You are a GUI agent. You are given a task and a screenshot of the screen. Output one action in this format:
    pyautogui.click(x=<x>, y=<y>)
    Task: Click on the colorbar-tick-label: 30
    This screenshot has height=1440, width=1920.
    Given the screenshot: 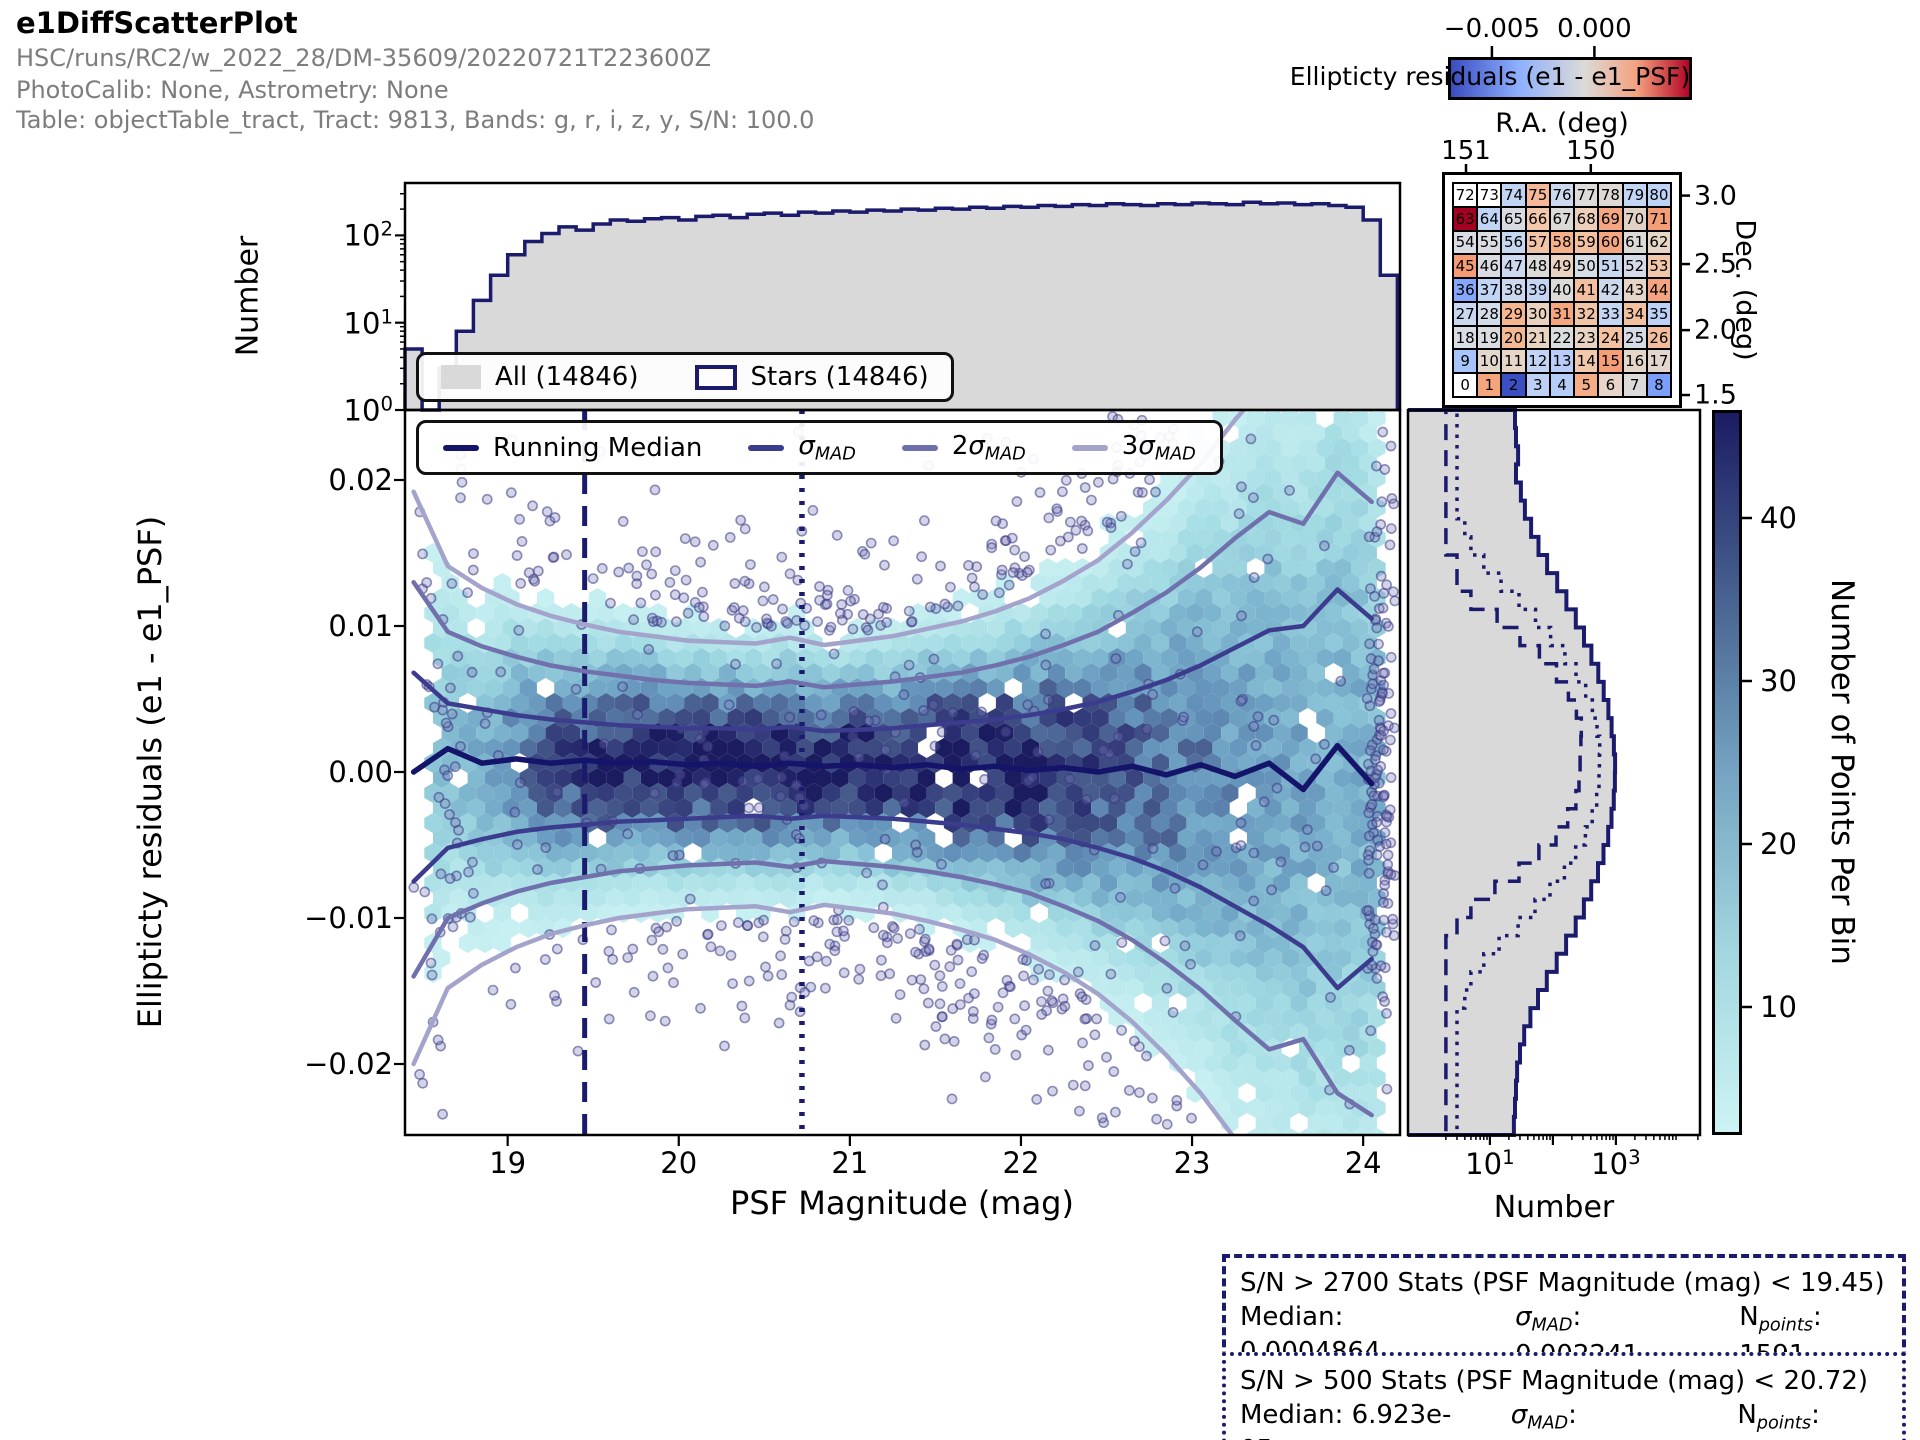 What is the action you would take?
    pyautogui.click(x=1778, y=681)
    